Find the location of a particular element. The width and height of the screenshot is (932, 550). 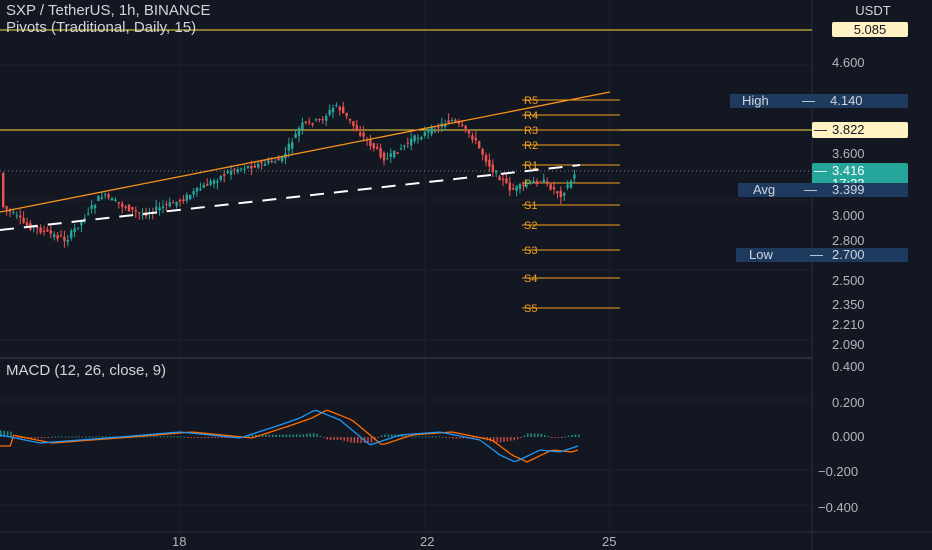

macd-series is located at coordinates (290, 436).